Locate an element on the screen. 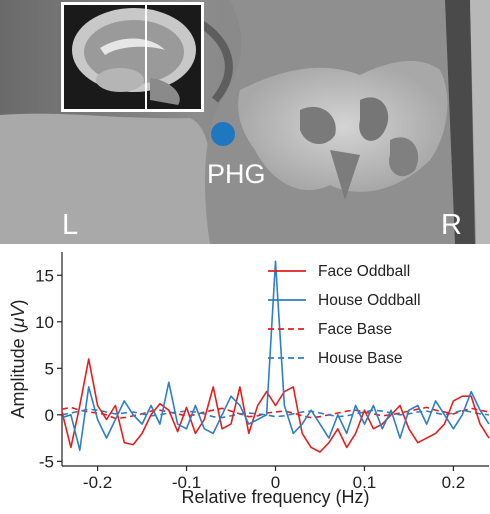 This screenshot has height=514, width=490. x-tick-label: -0.2 is located at coordinates (97, 482).